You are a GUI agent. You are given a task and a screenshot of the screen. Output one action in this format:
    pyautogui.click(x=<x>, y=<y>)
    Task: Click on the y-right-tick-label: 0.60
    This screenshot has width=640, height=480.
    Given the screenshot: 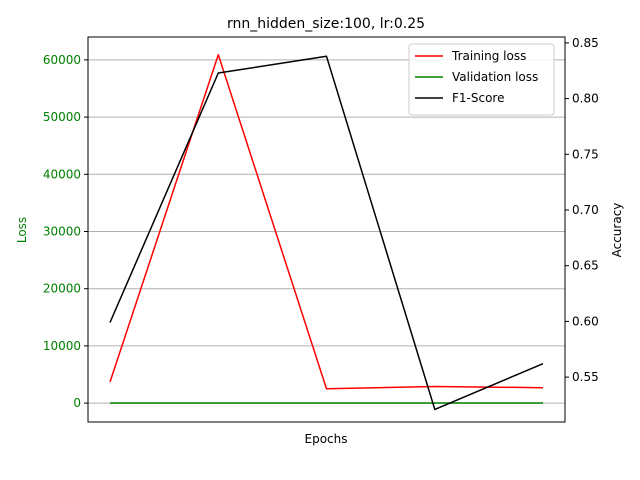 What is the action you would take?
    pyautogui.click(x=585, y=321)
    